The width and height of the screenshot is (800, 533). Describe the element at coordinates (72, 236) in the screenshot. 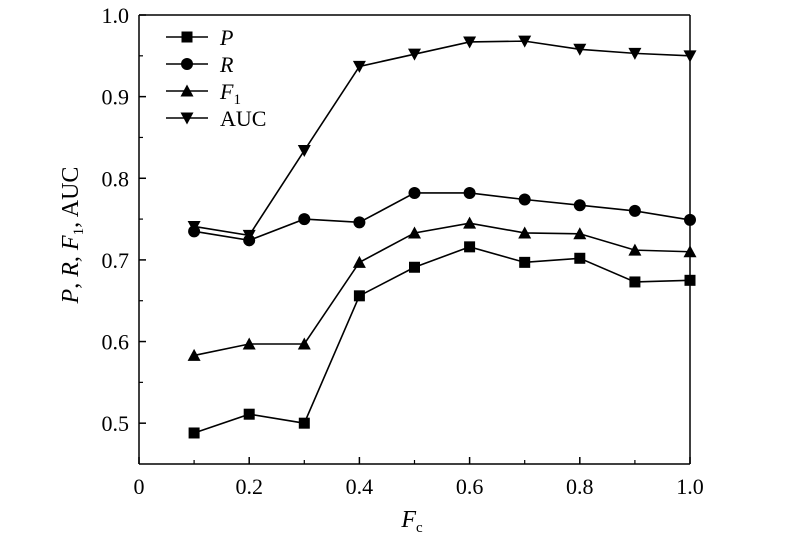

I see `y-axis-title: P, R, F1, AUC` at that location.